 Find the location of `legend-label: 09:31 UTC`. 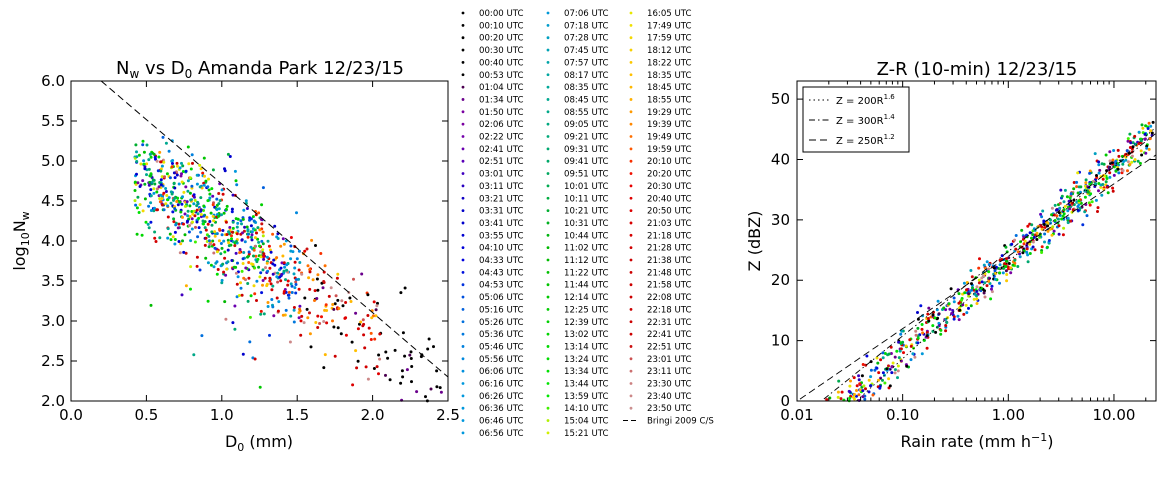

legend-label: 09:31 UTC is located at coordinates (586, 150).